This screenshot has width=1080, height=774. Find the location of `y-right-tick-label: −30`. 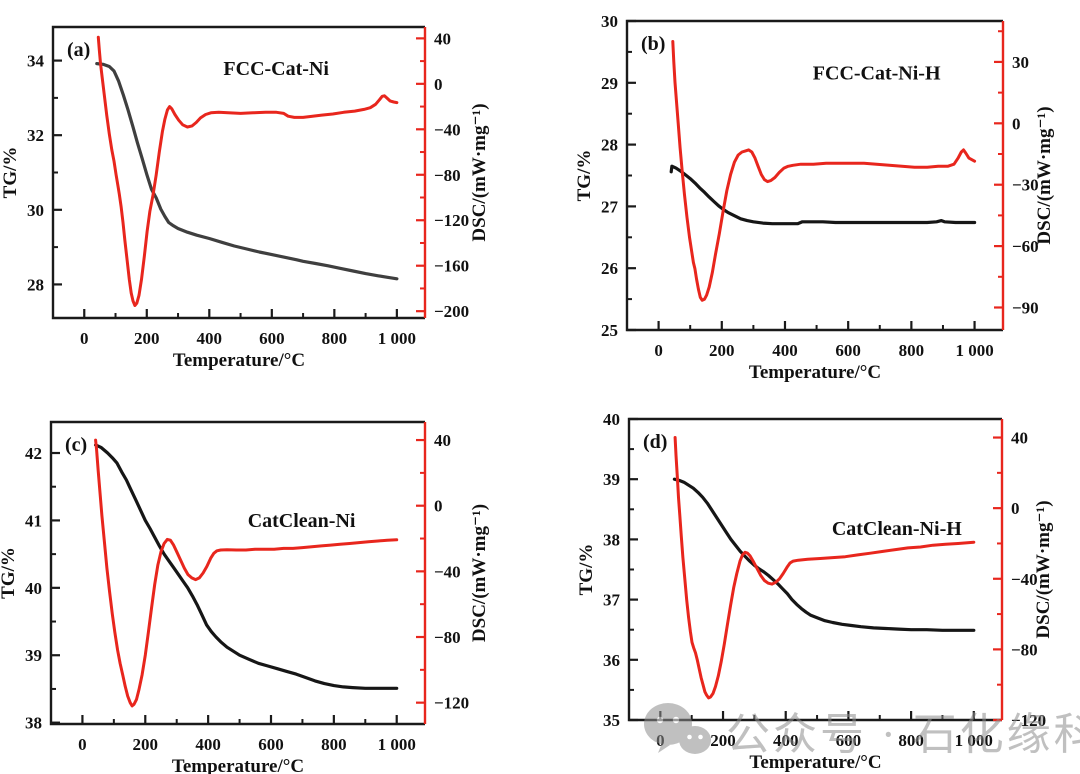

y-right-tick-label: −30 is located at coordinates (1025, 185).